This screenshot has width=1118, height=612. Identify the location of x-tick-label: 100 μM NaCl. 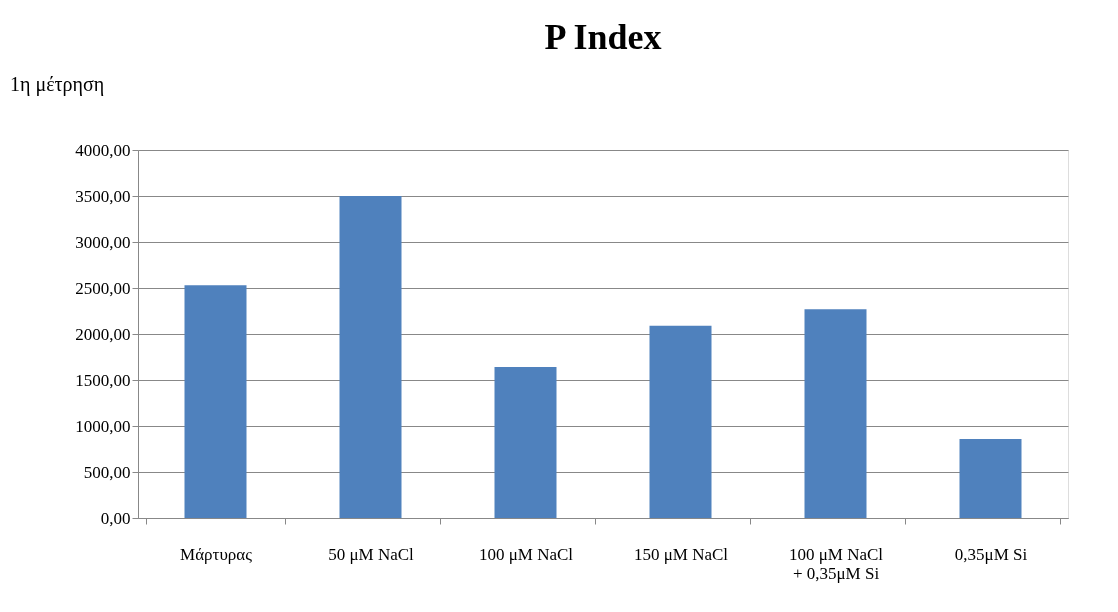
(526, 554).